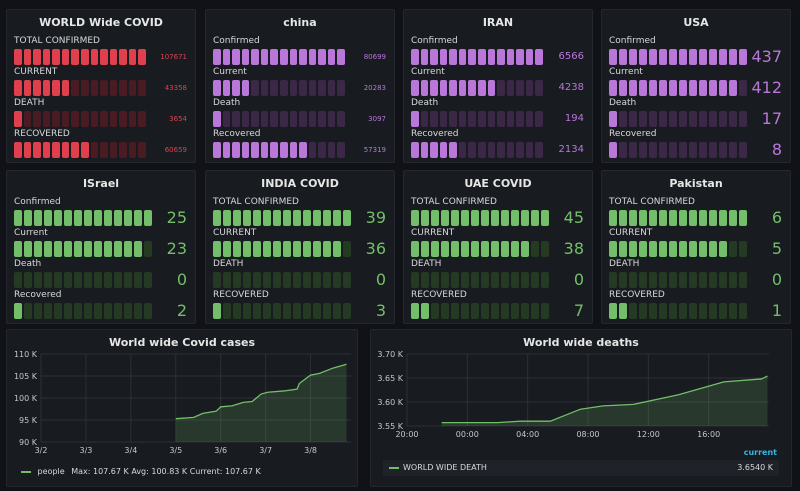 Image resolution: width=800 pixels, height=491 pixels. Describe the element at coordinates (310, 450) in the screenshot. I see `x-tick-label: 3/8` at that location.